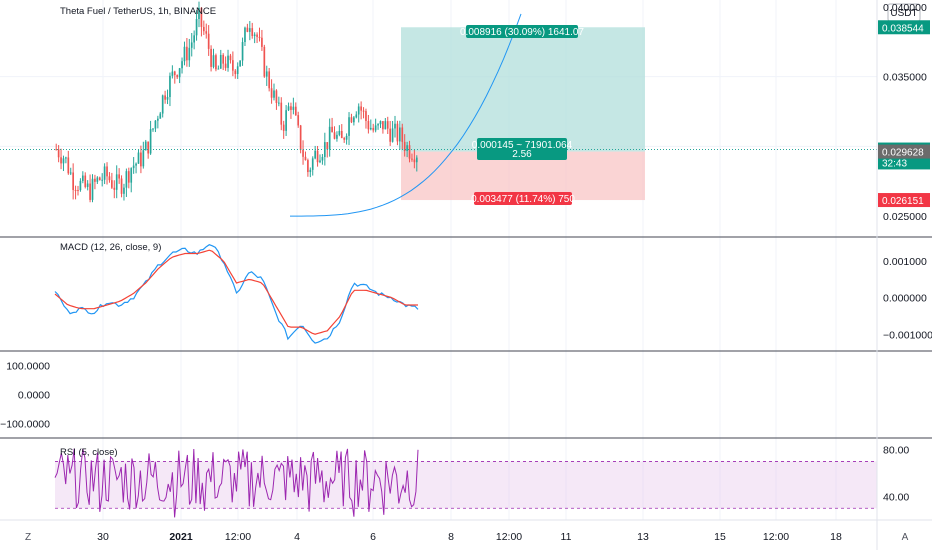 Image resolution: width=932 pixels, height=550 pixels. I want to click on profit-zone, so click(523, 89).